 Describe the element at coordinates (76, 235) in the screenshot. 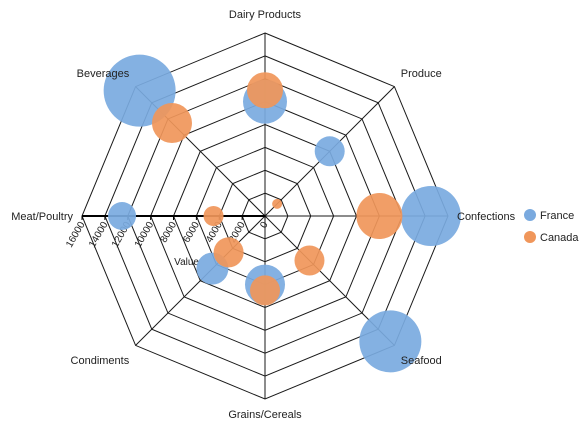

I see `value-tick-label: 16000` at that location.